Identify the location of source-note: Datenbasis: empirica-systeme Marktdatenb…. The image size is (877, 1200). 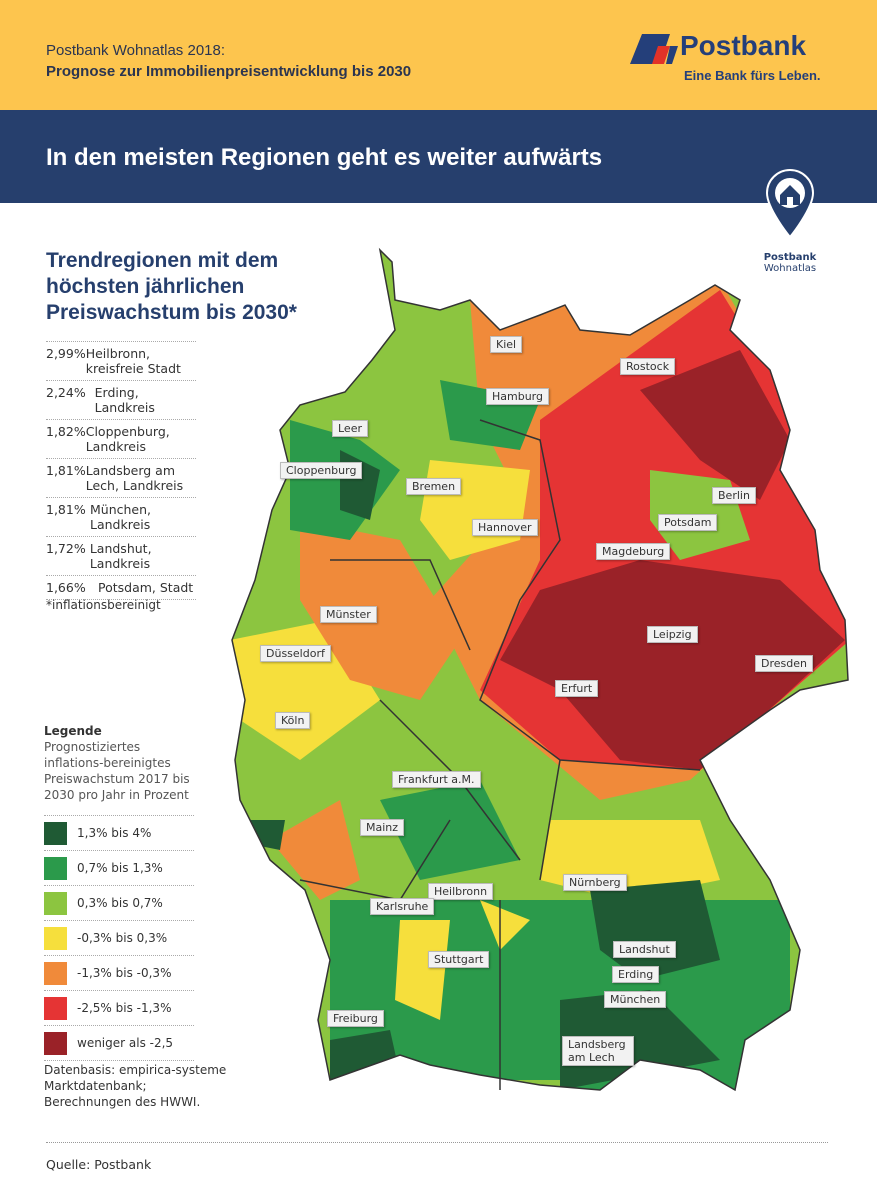
(135, 1086).